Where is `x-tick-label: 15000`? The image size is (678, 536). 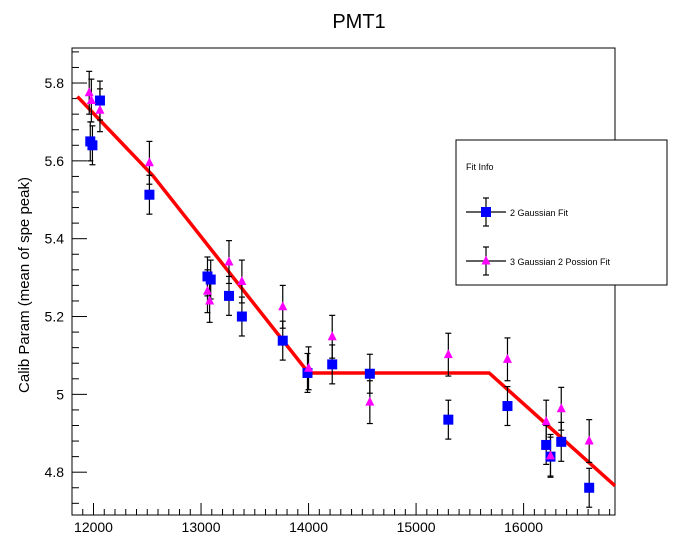
x-tick-label: 15000 is located at coordinates (416, 527).